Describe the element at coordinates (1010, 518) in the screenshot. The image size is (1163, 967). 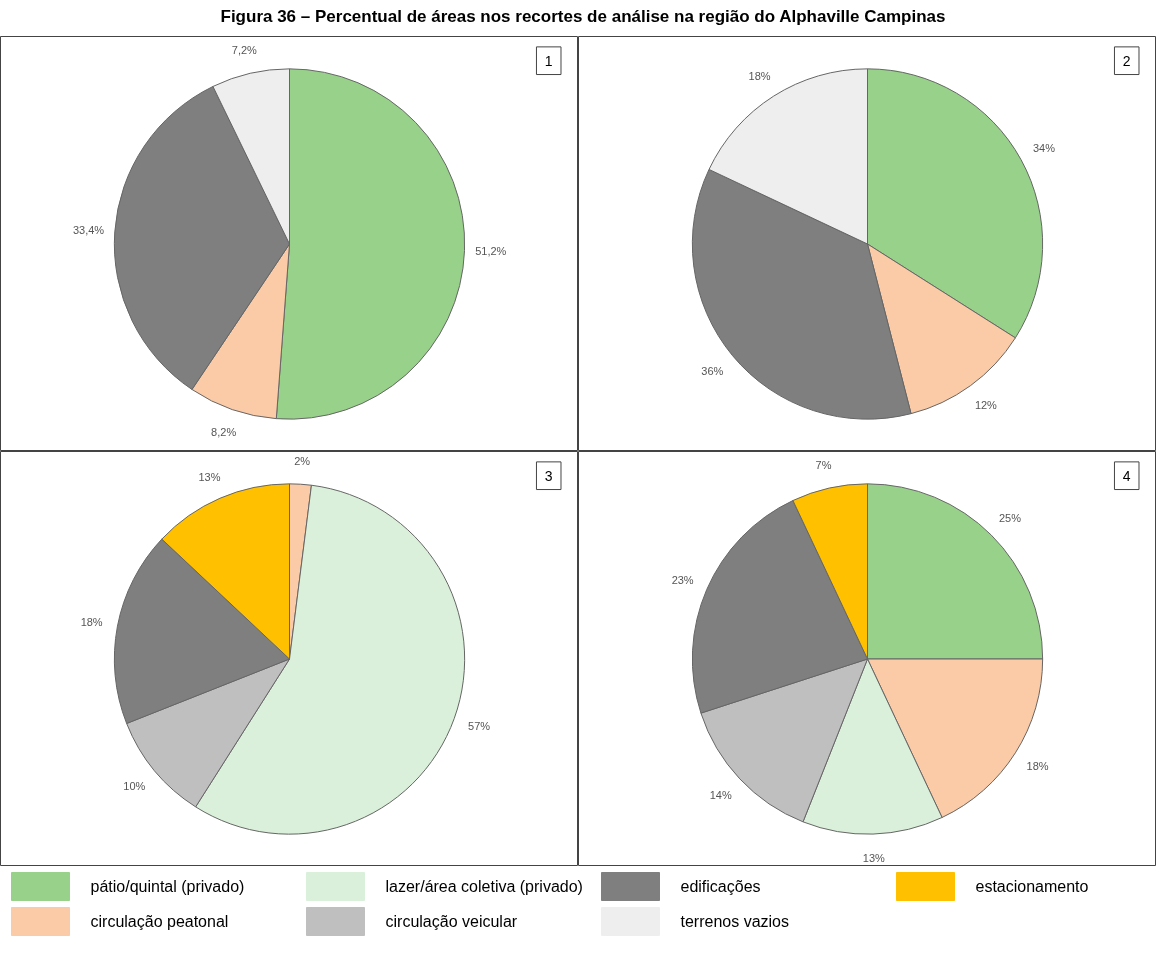
I see `data-label: 25%` at that location.